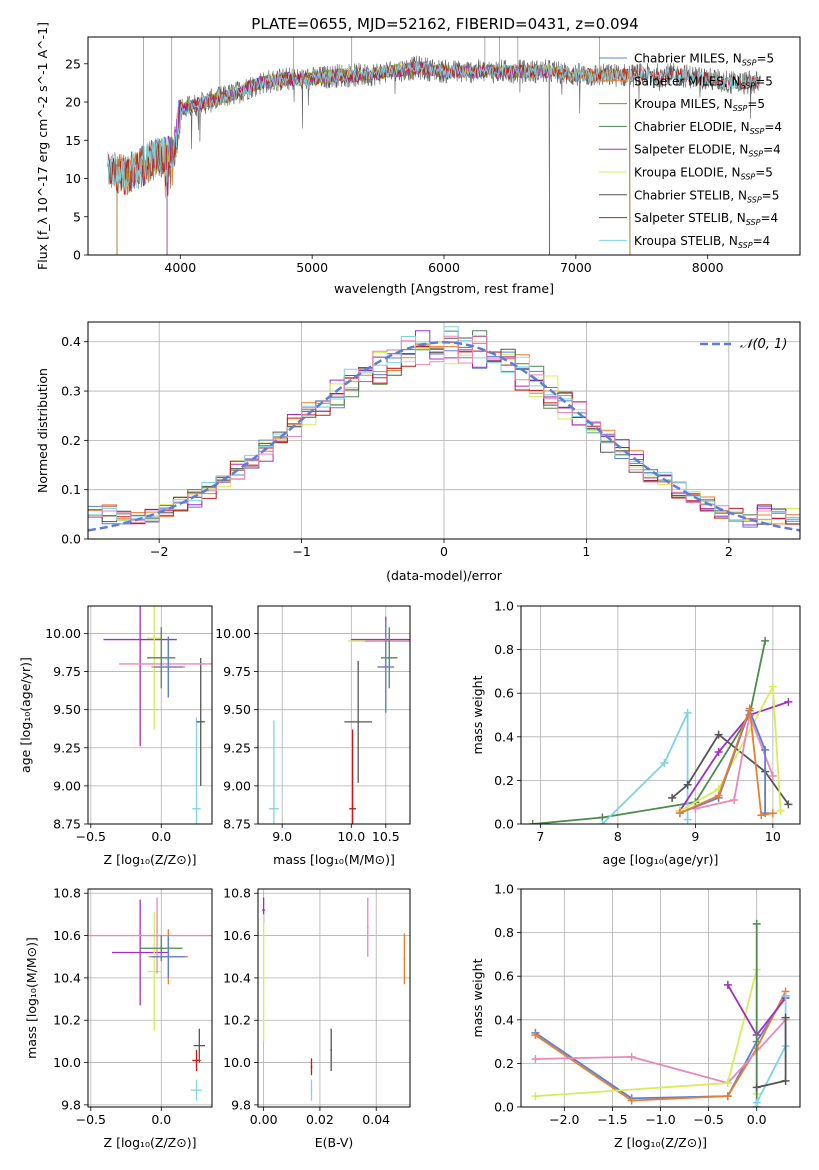 The image size is (819, 1170). Describe the element at coordinates (504, 1063) in the screenshot. I see `y-tick-label: 0.2` at that location.